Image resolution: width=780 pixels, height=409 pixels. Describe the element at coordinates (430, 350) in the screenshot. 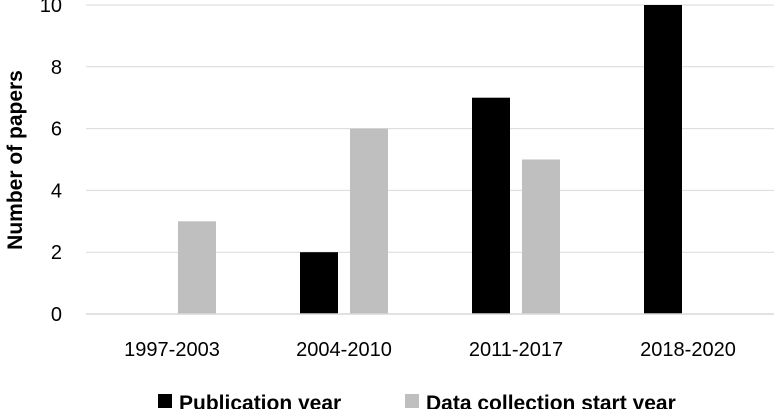

I see `x-tick-labels: 1997-2003 2004-2010 2011-2017 2018-2020` at that location.